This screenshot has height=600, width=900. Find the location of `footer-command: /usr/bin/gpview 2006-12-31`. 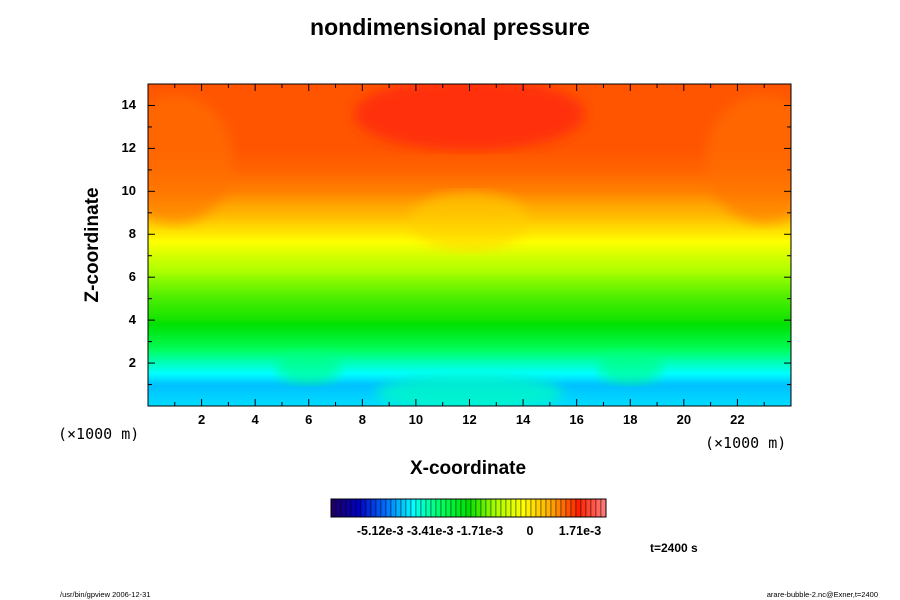

footer-command: /usr/bin/gpview 2006-12-31 is located at coordinates (105, 594).